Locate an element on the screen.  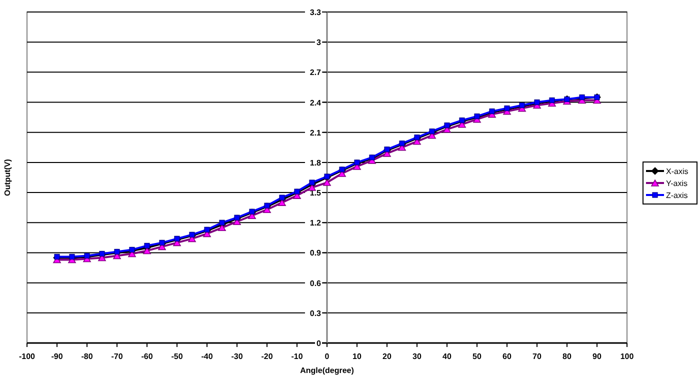
y-tick-label: 1.5 is located at coordinates (316, 193).